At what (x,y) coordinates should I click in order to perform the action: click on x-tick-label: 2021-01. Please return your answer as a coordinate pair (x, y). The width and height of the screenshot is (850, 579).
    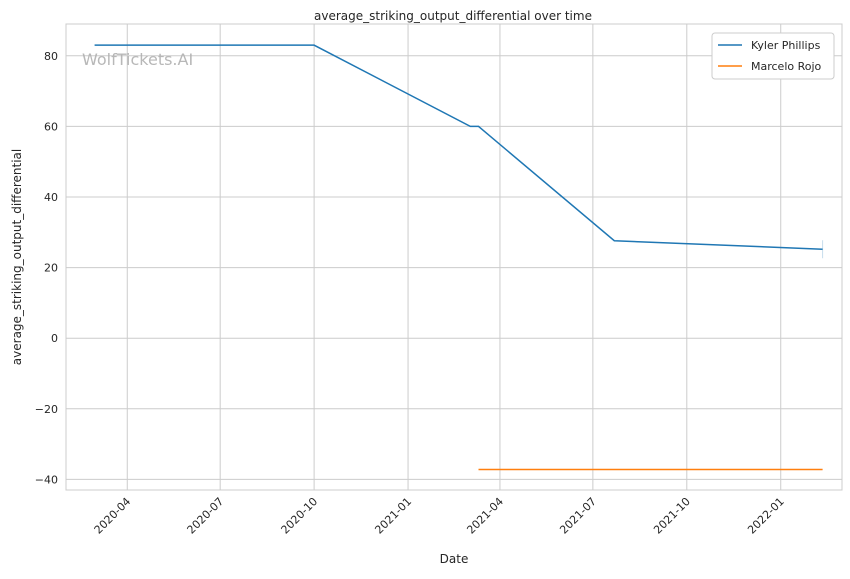
    Looking at the image, I should click on (393, 516).